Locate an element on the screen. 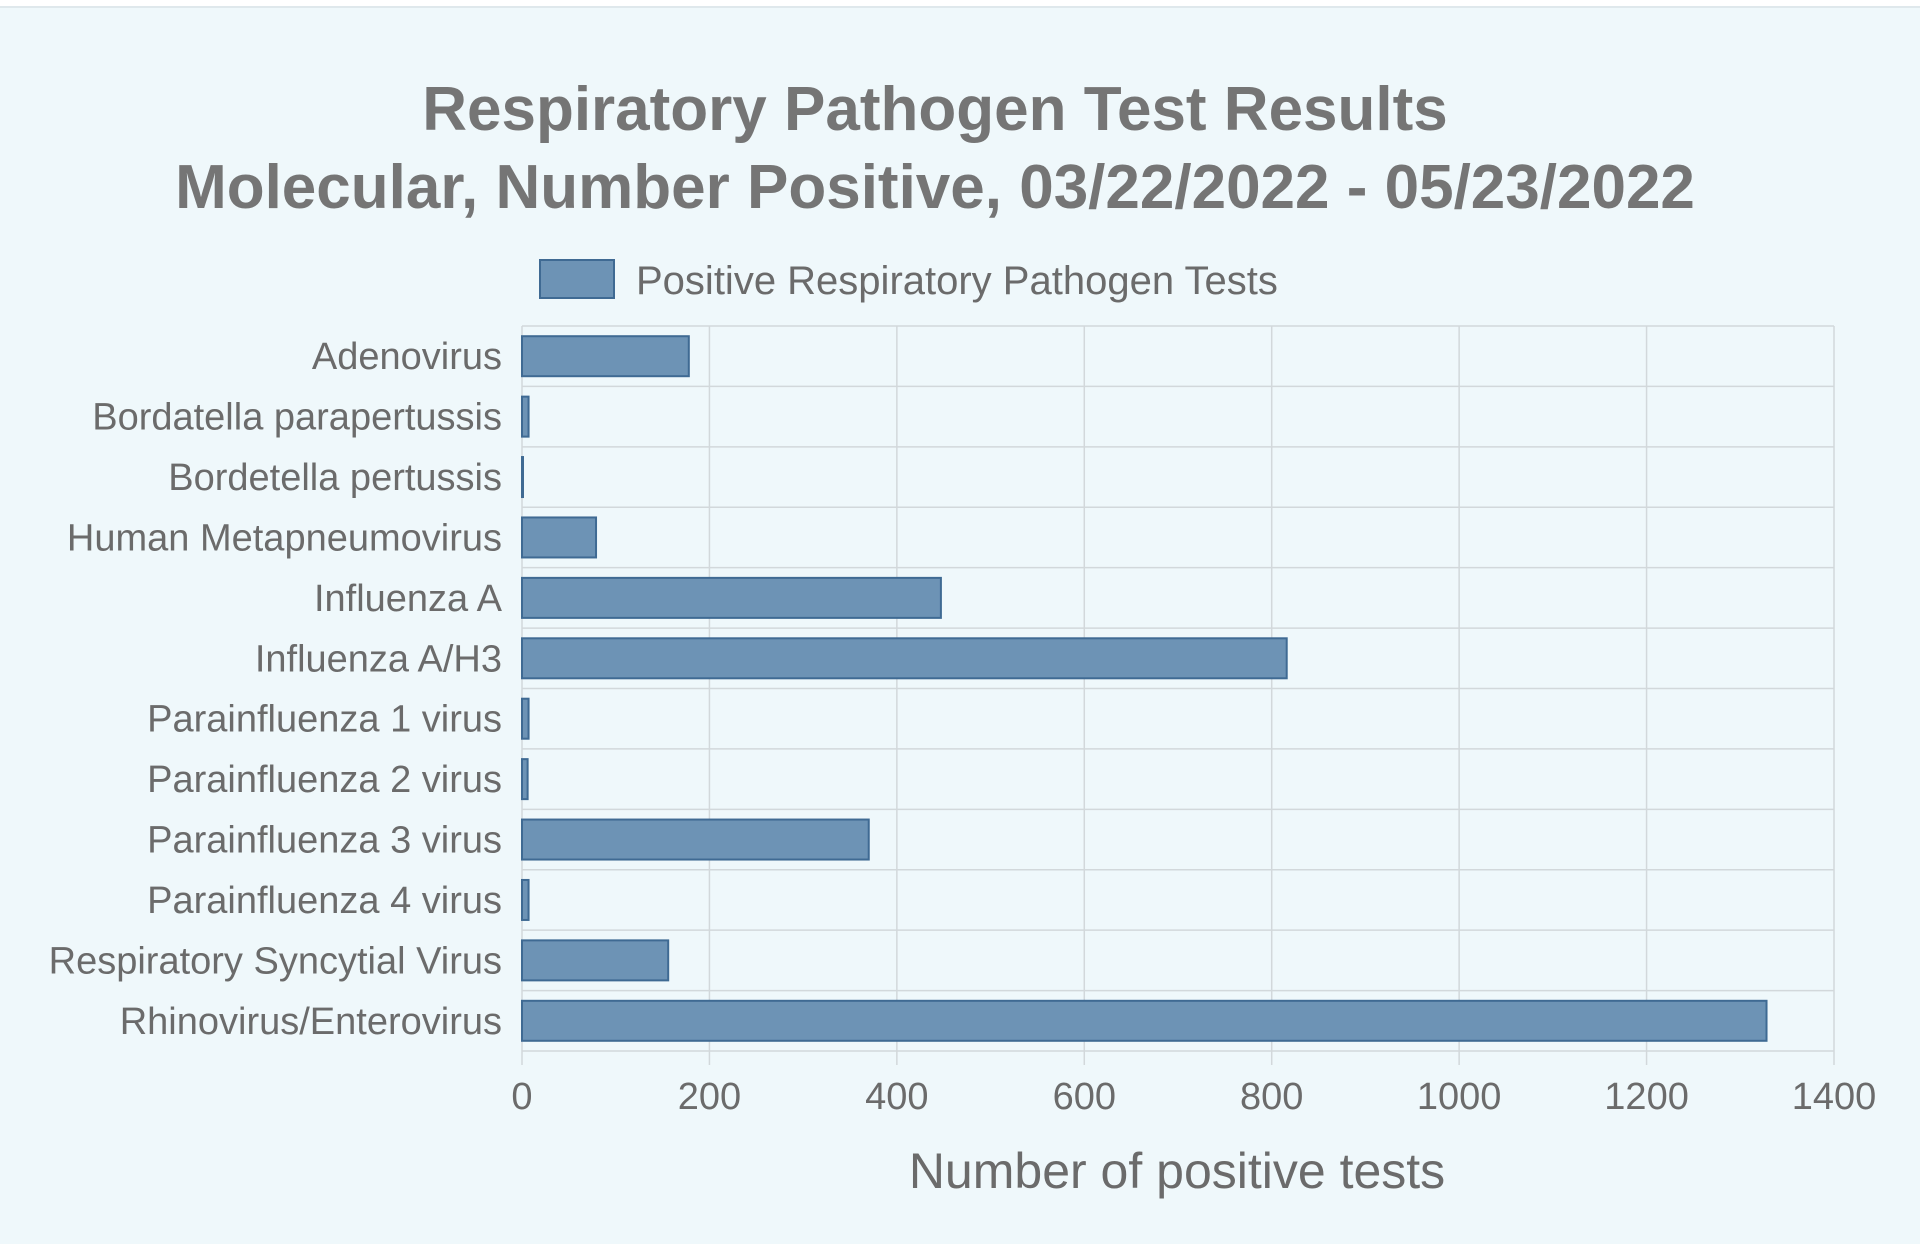  x-axis-title: Number of positive tests is located at coordinates (1177, 1171).